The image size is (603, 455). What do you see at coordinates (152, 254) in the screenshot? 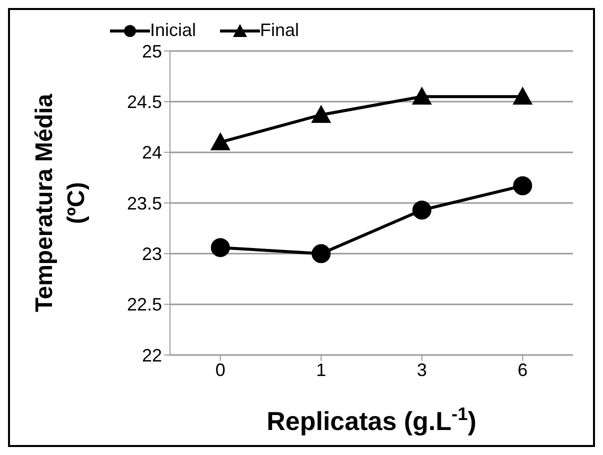
I see `y-tick-label: 23` at bounding box center [152, 254].